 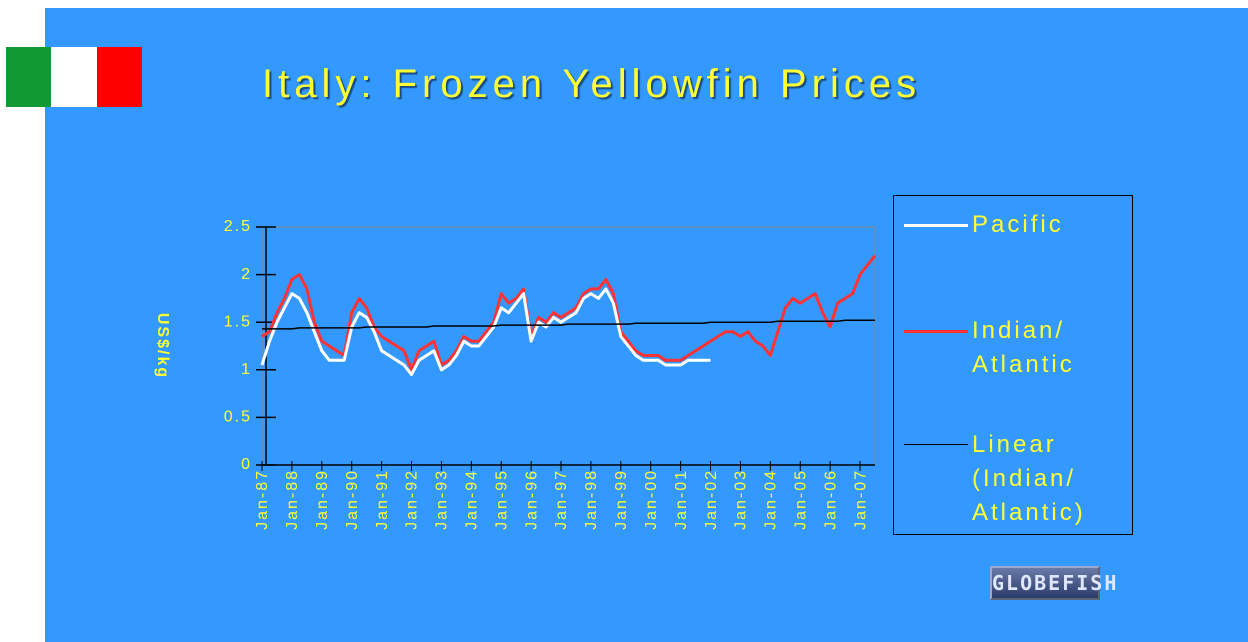 What do you see at coordinates (651, 499) in the screenshot?
I see `x-tick-label: Jan-00` at bounding box center [651, 499].